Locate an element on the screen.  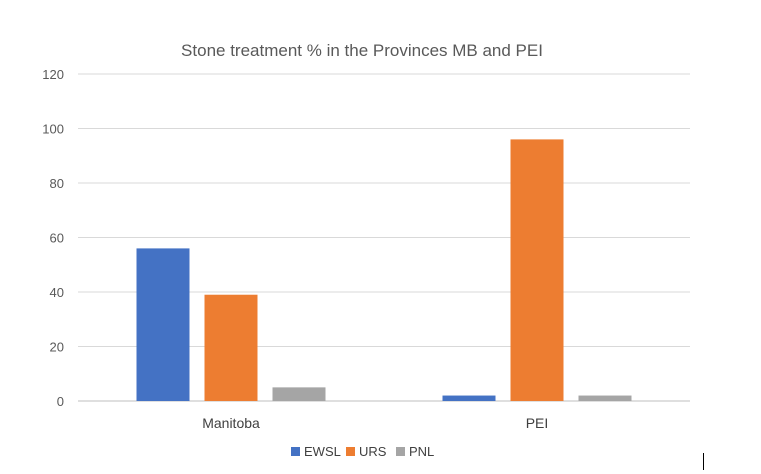
bar-pnl-pei is located at coordinates (605, 398).